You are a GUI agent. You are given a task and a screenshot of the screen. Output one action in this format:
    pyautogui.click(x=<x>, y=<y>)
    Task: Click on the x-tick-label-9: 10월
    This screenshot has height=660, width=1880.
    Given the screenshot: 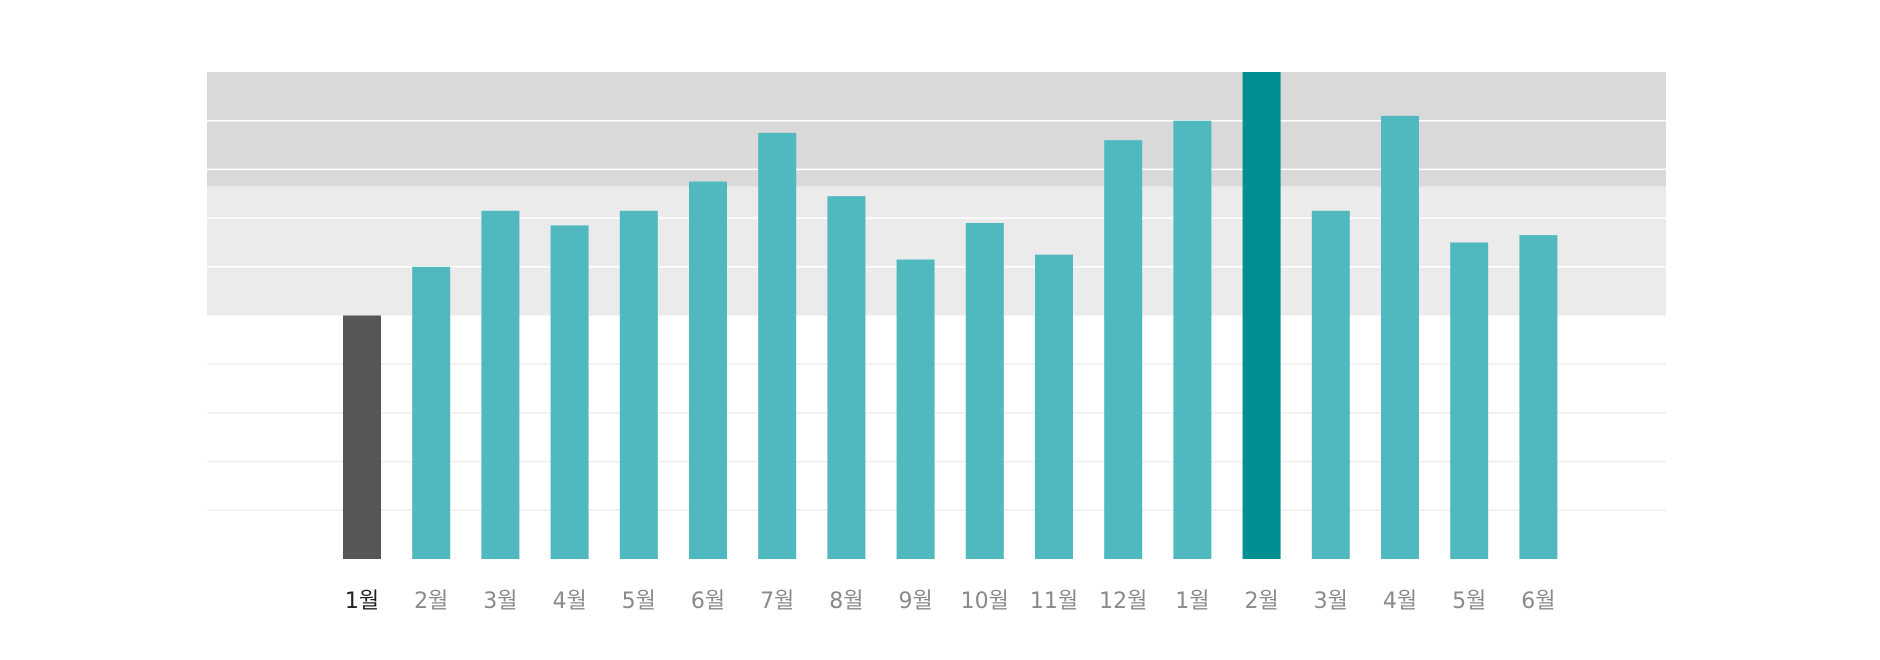 What is the action you would take?
    pyautogui.click(x=985, y=601)
    